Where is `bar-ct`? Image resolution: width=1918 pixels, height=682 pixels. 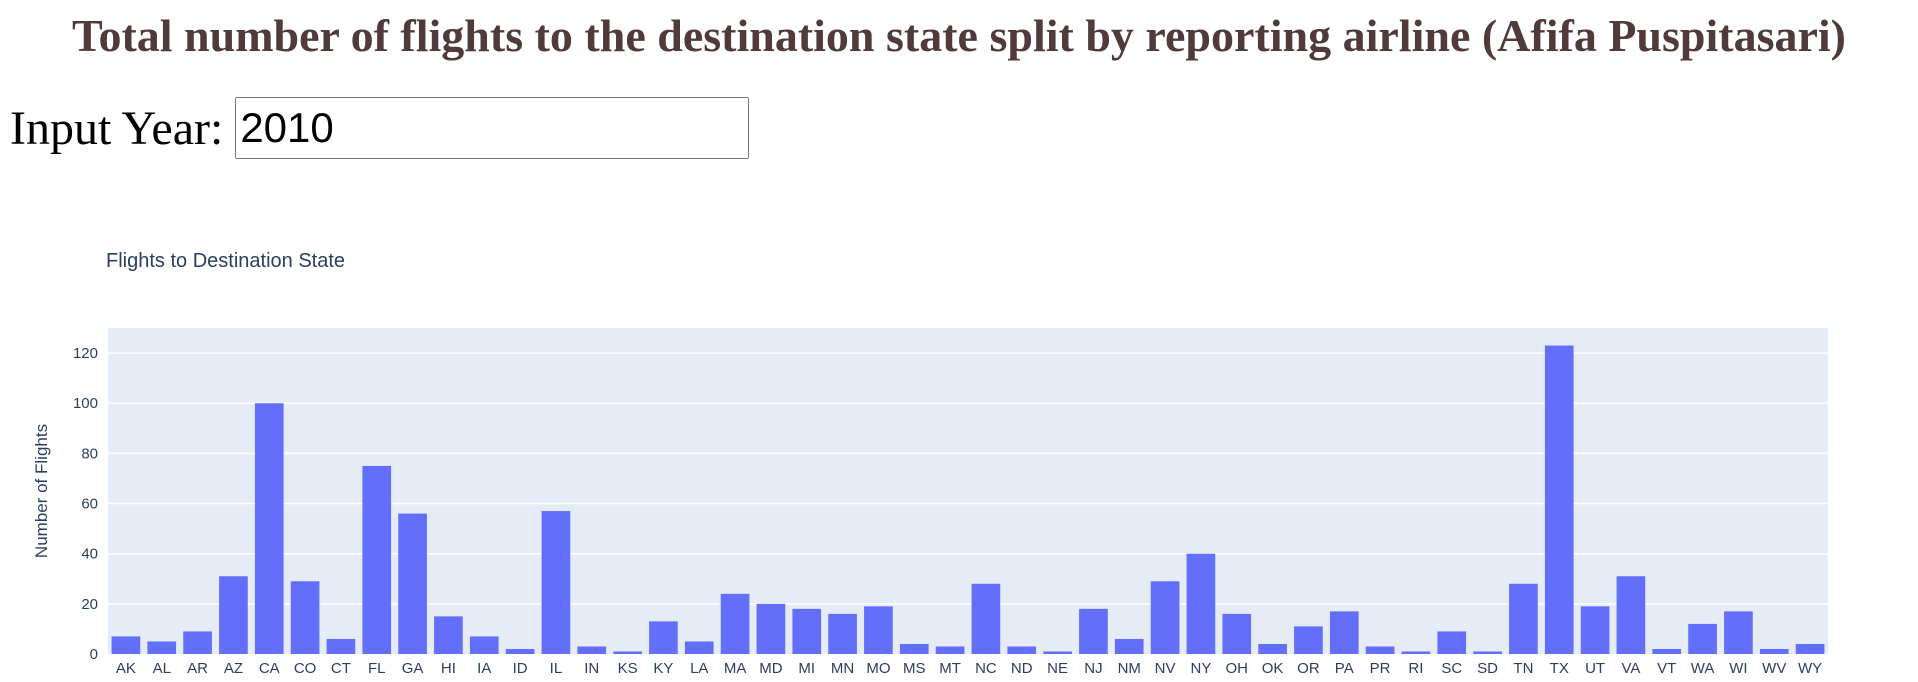 bar-ct is located at coordinates (341, 646).